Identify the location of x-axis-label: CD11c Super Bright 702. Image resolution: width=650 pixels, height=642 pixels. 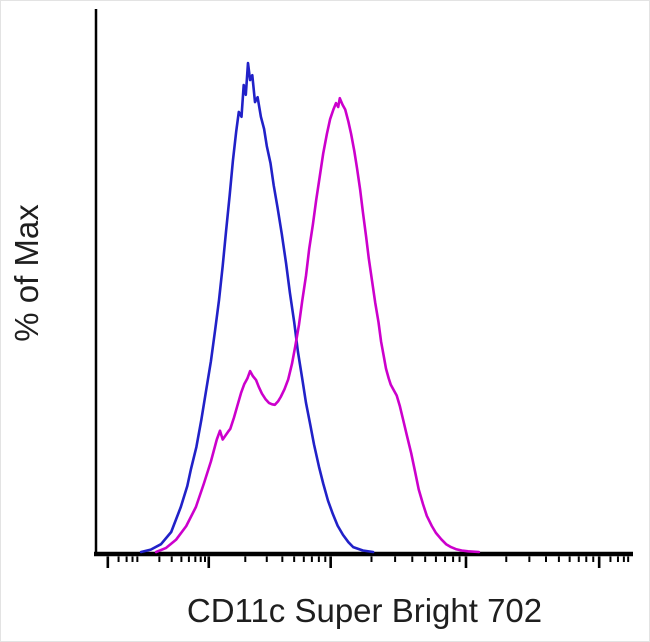
(364, 610).